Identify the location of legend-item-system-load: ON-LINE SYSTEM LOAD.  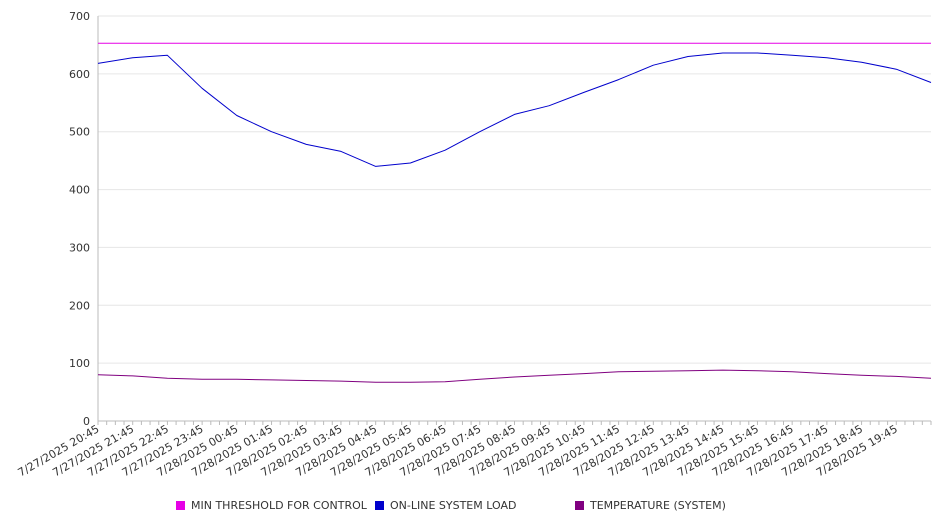
(445, 505).